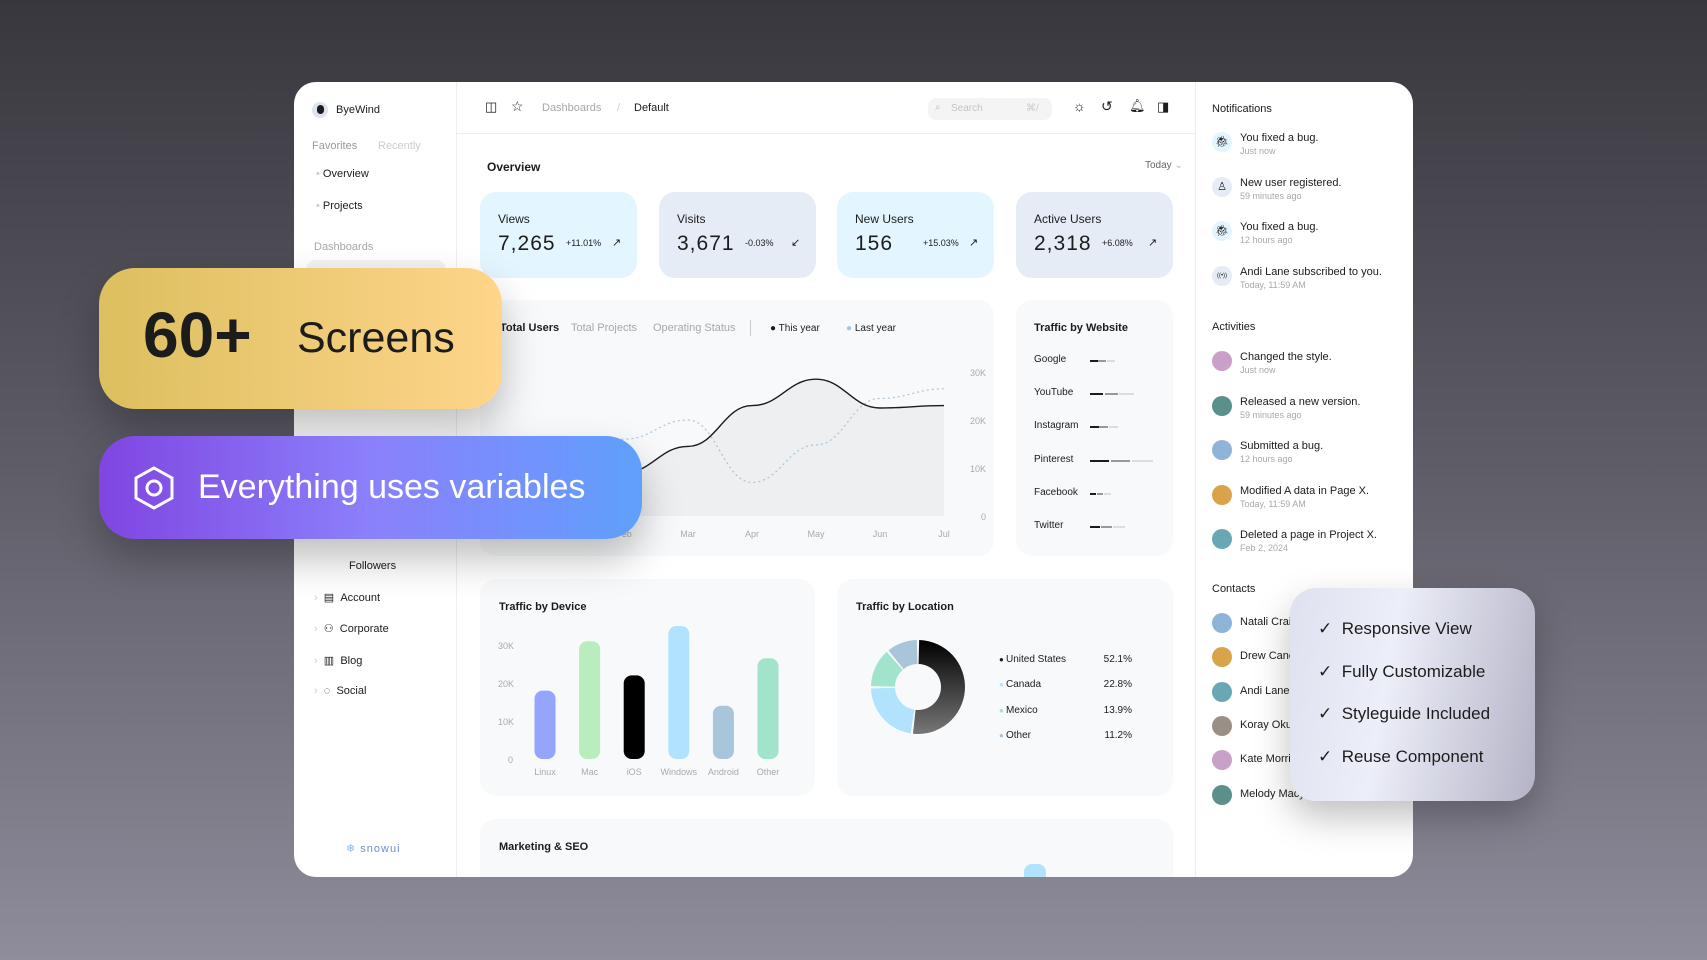  Describe the element at coordinates (1412, 756) in the screenshot. I see `feature-label: Reuse Component` at that location.